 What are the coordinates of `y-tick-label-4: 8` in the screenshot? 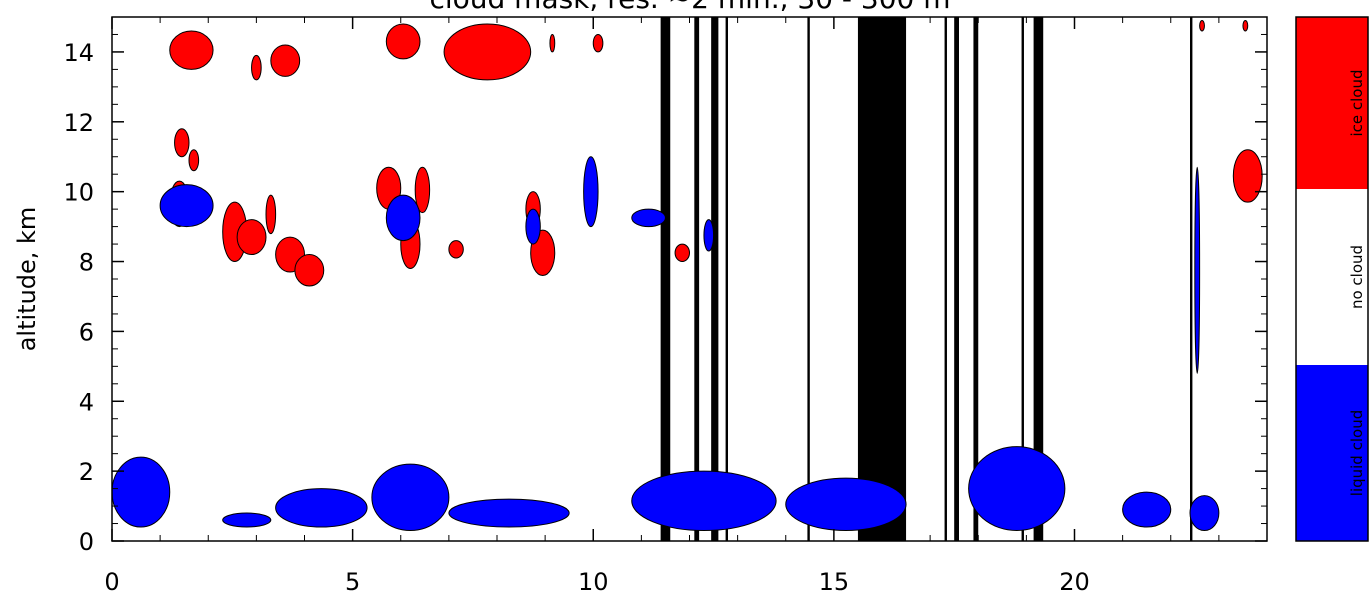 It's located at (86, 263).